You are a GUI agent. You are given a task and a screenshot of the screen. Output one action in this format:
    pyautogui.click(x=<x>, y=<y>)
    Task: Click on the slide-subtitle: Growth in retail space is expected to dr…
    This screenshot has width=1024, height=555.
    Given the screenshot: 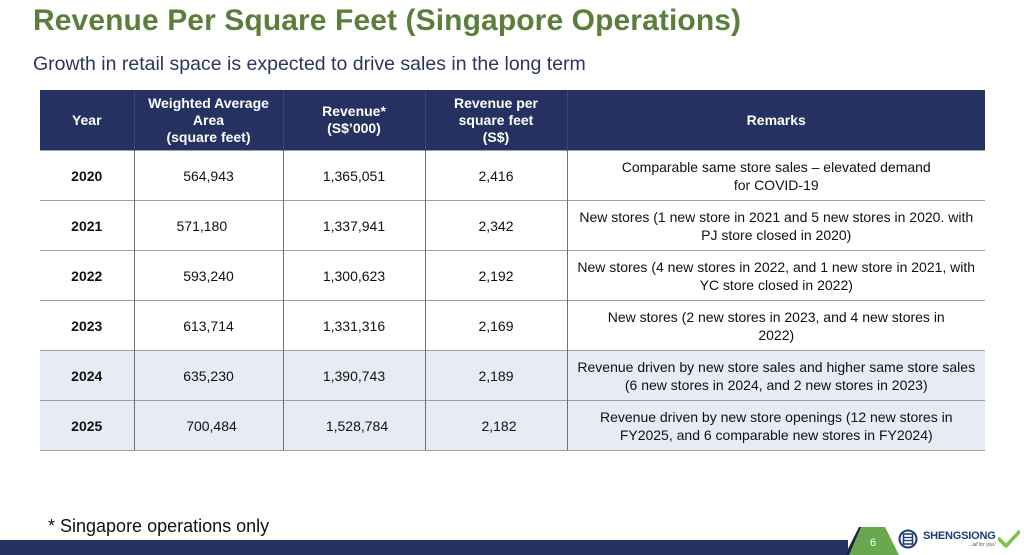 What is the action you would take?
    pyautogui.click(x=309, y=64)
    